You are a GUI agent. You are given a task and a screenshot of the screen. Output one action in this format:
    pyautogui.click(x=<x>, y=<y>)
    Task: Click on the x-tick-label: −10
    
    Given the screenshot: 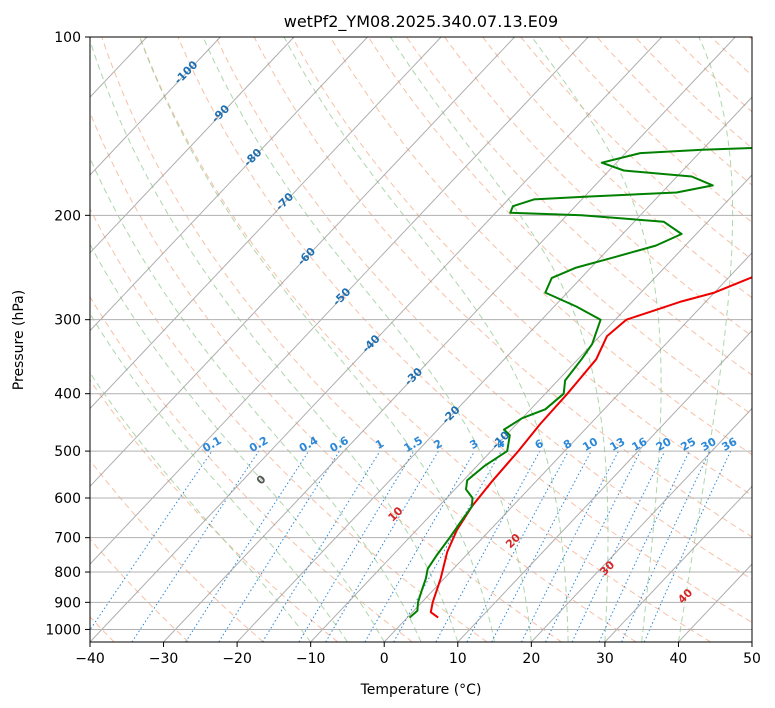 What is the action you would take?
    pyautogui.click(x=311, y=659)
    